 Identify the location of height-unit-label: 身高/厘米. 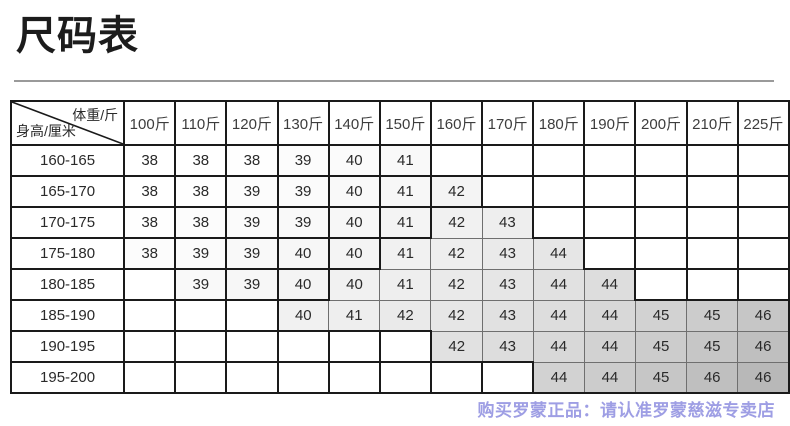
(46, 131).